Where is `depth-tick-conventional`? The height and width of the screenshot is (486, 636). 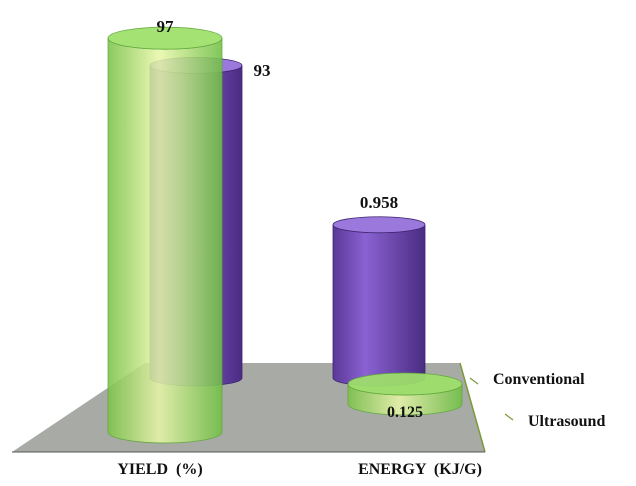 depth-tick-conventional is located at coordinates (474, 381).